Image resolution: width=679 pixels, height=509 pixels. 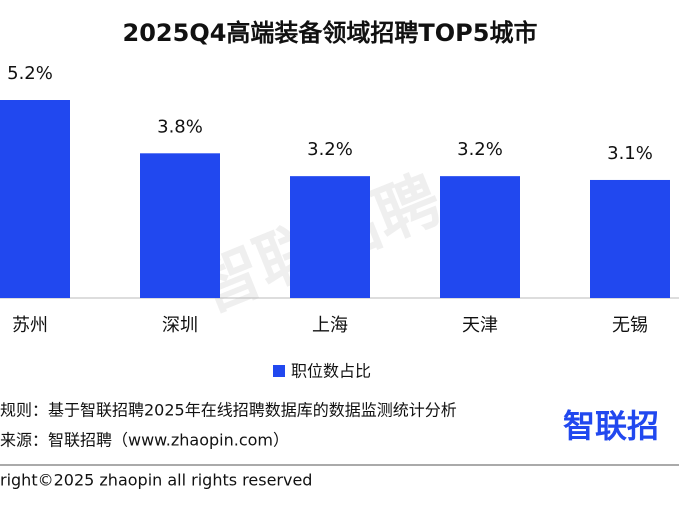 What do you see at coordinates (480, 325) in the screenshot?
I see `x-tick-label: 天津` at bounding box center [480, 325].